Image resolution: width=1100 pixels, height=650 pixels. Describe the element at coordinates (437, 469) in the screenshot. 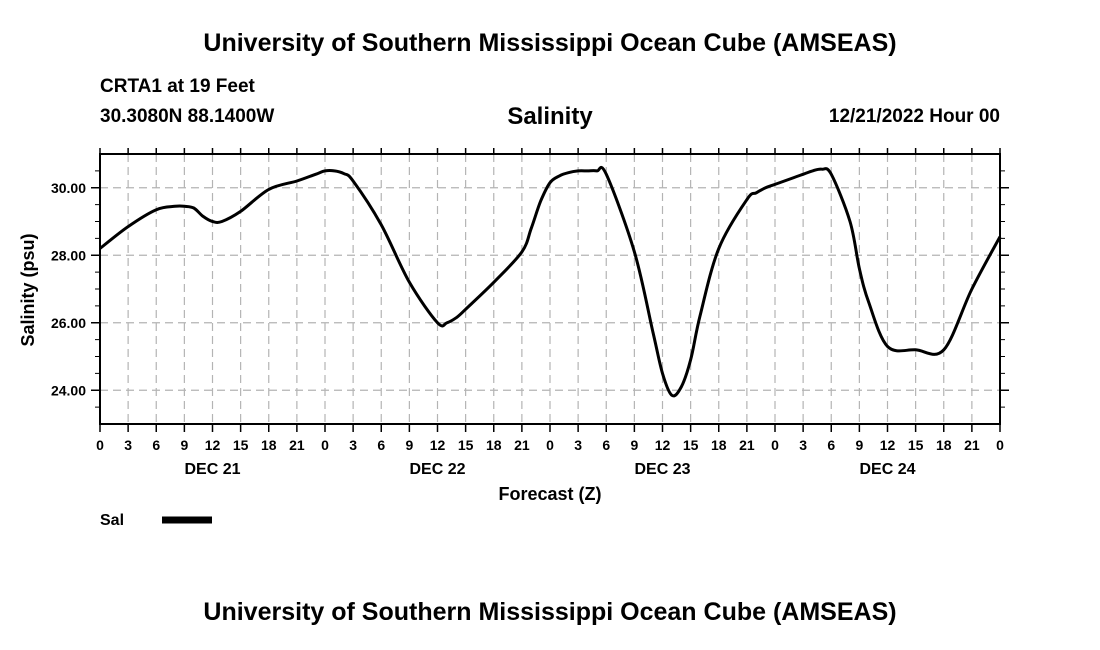

I see `day-label: DEC 22` at that location.